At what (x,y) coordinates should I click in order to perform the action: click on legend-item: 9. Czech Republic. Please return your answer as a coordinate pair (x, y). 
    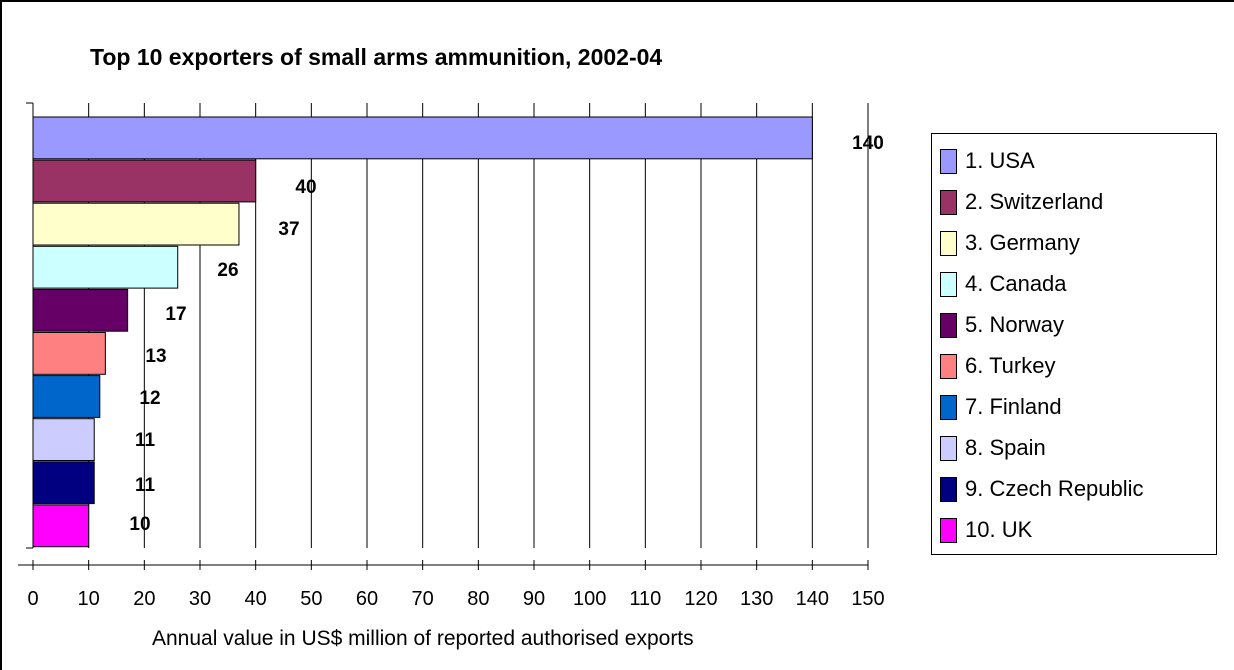
    Looking at the image, I should click on (1042, 489).